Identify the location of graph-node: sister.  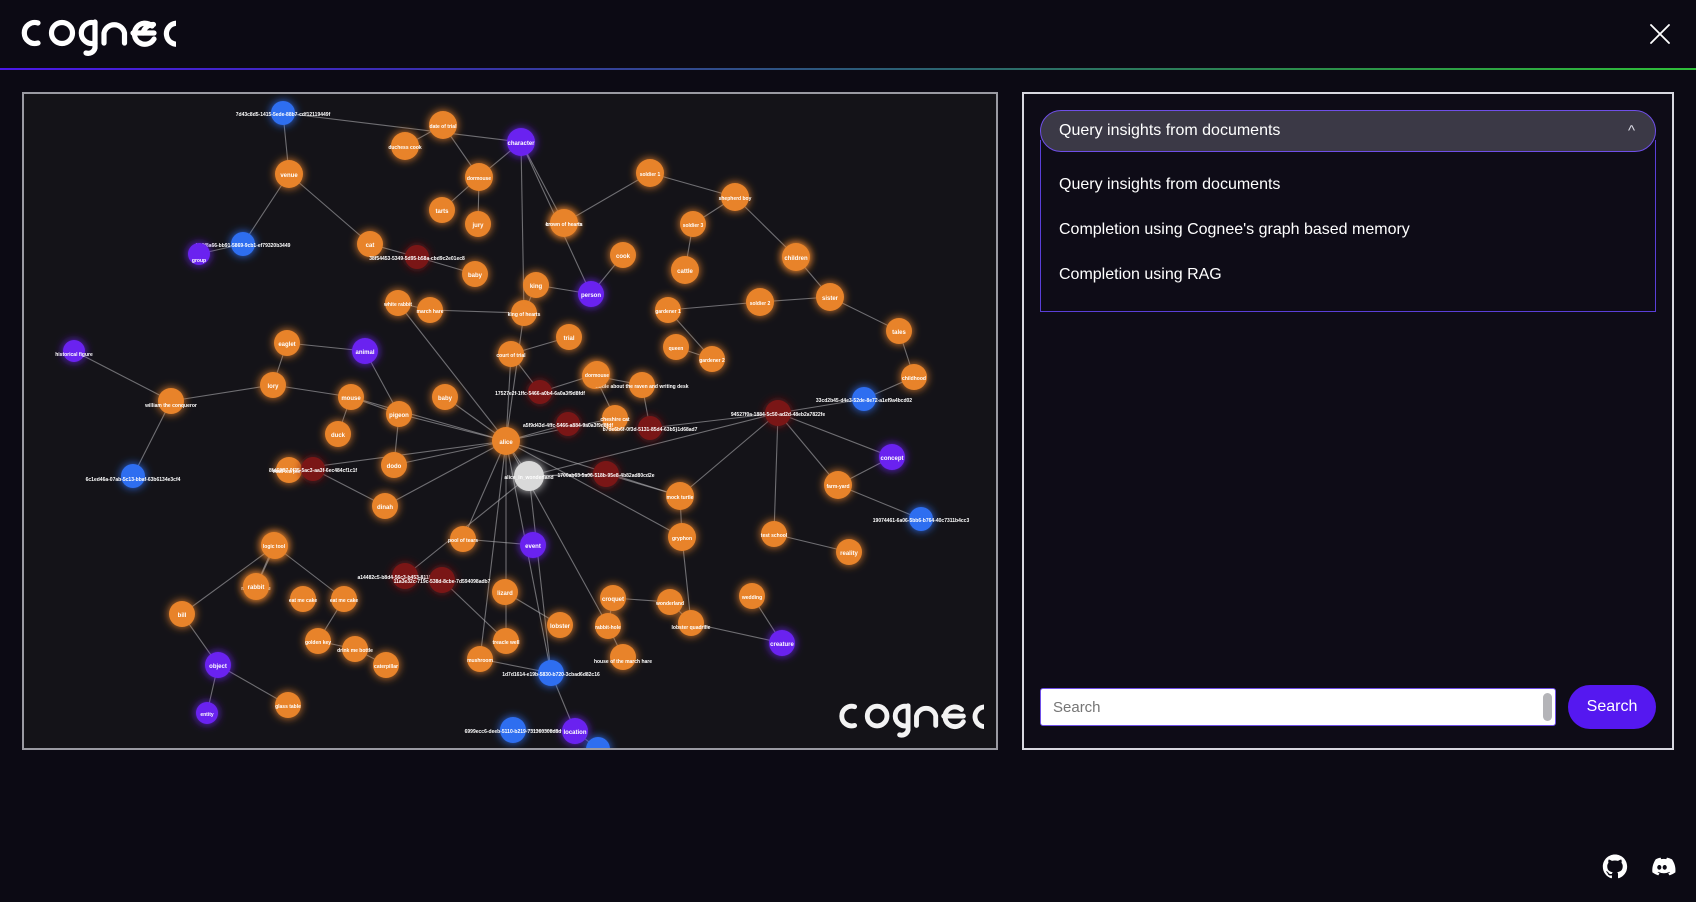
(830, 297).